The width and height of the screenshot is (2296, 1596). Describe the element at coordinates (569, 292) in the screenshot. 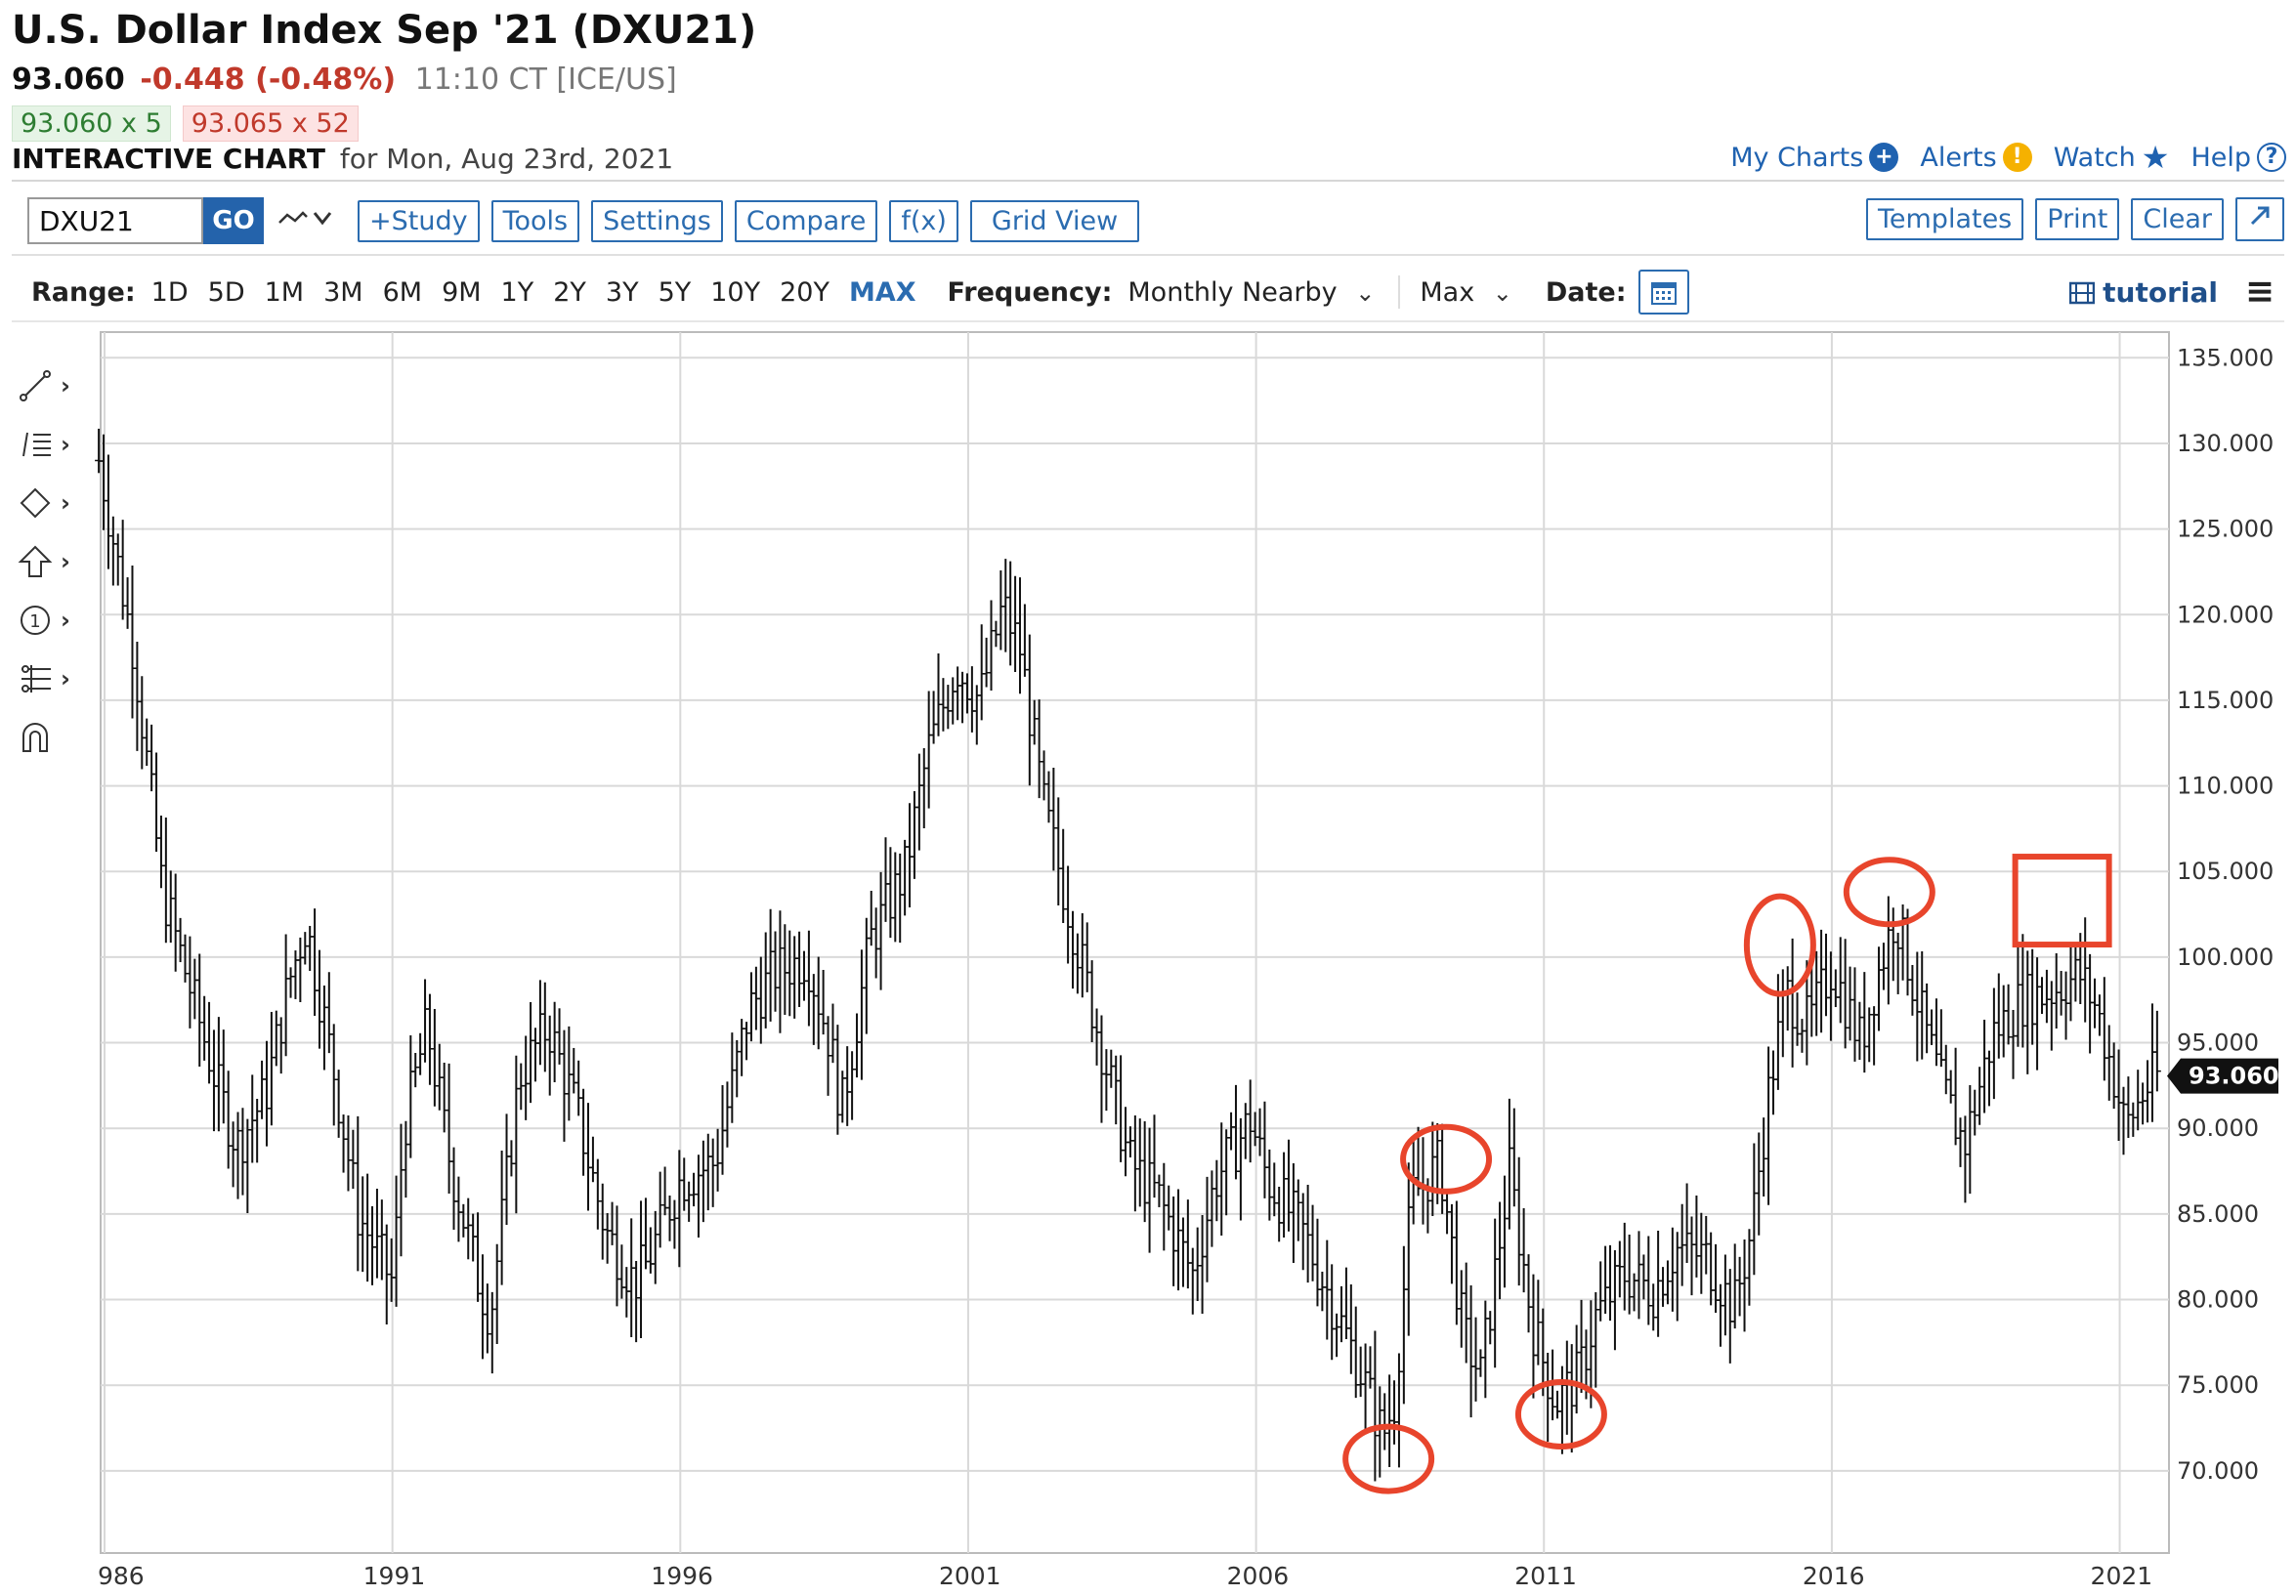

I see `range-2y: 2Y` at that location.